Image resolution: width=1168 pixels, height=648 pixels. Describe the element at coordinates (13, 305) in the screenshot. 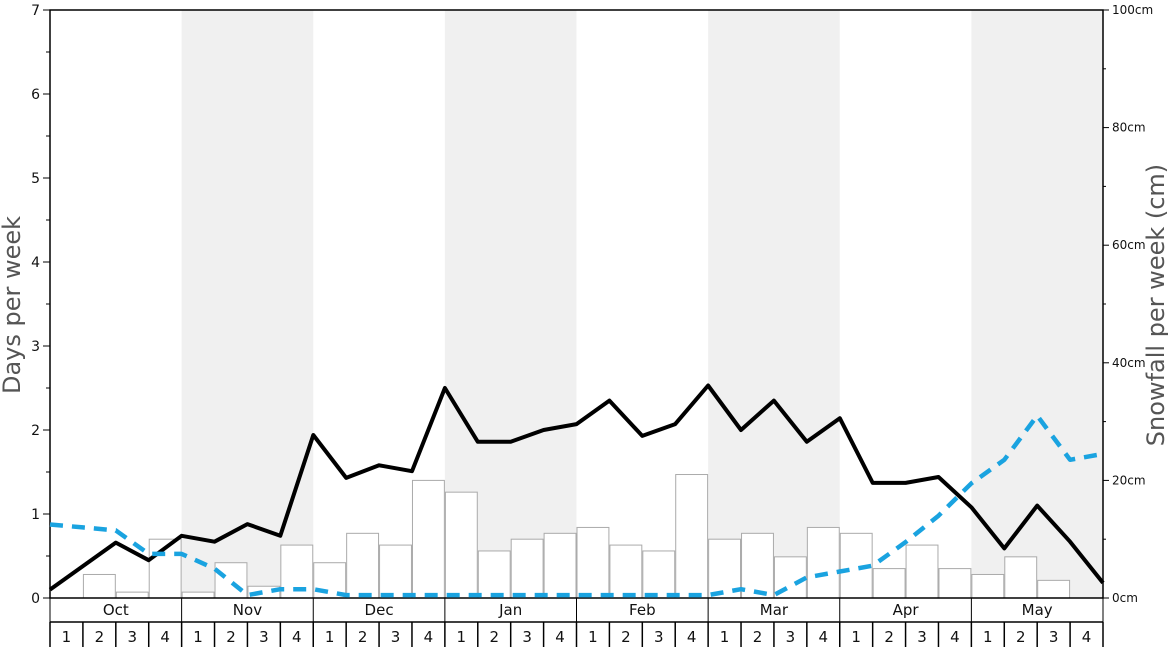

I see `y-axis-title: Days per week` at that location.